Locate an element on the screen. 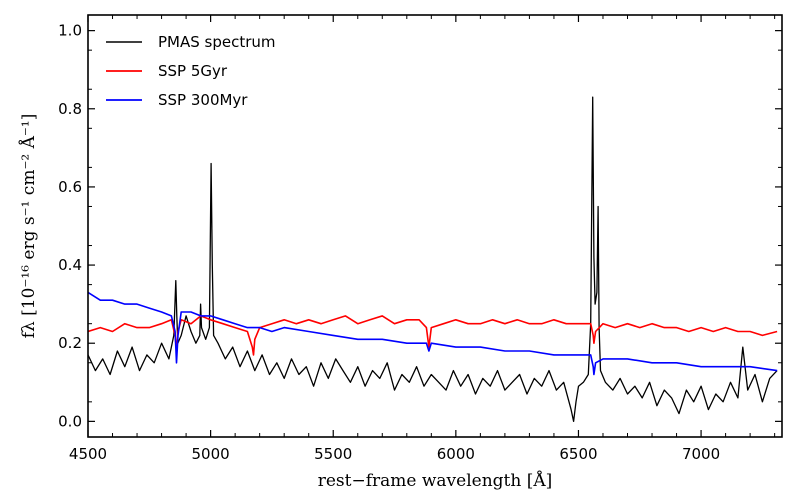 The width and height of the screenshot is (800, 500). y-axis-label: fλ [10⁻¹⁶ erg s⁻¹ cm⁻² Å⁻¹] is located at coordinates (28, 226).